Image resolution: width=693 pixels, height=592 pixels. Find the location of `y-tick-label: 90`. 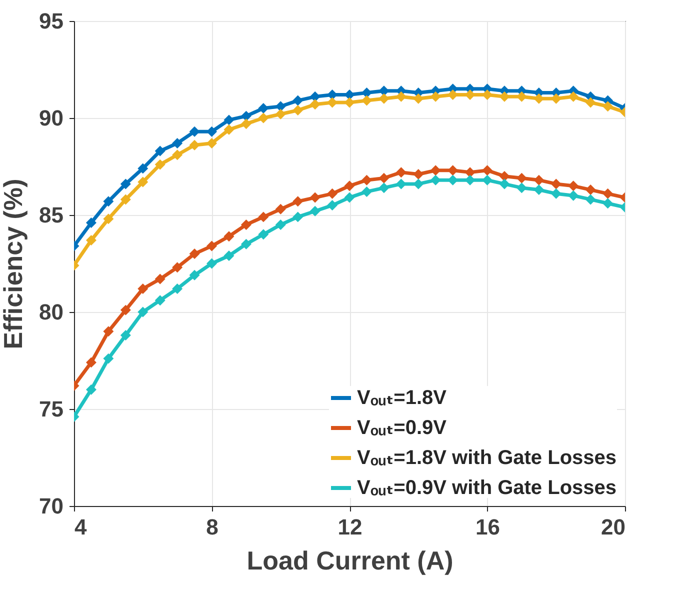

y-tick-label: 90 is located at coordinates (51, 118).